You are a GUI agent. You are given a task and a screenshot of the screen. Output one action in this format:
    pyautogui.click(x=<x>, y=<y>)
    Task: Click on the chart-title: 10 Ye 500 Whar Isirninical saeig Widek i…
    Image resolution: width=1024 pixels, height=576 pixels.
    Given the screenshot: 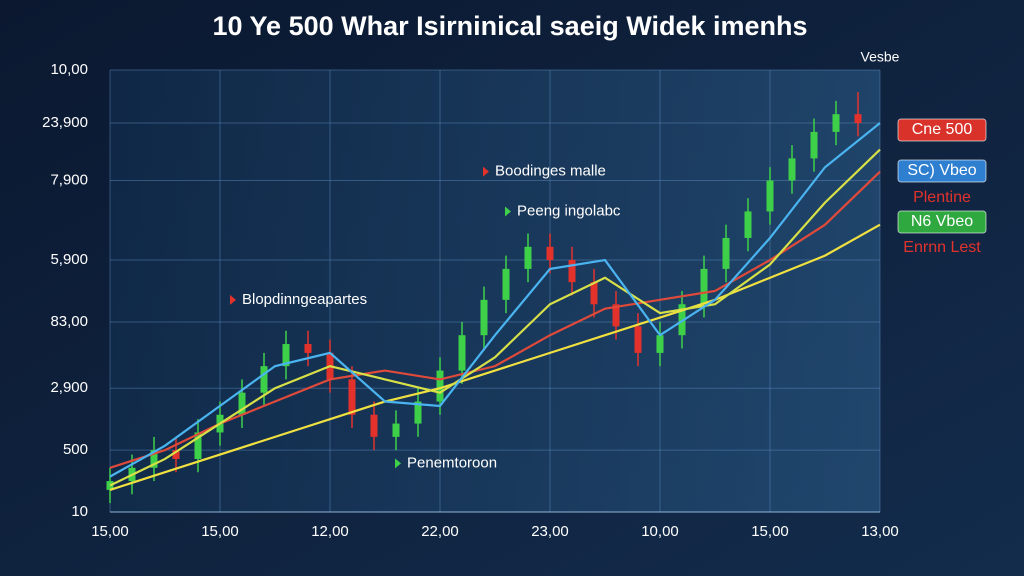 What is the action you would take?
    pyautogui.click(x=509, y=26)
    